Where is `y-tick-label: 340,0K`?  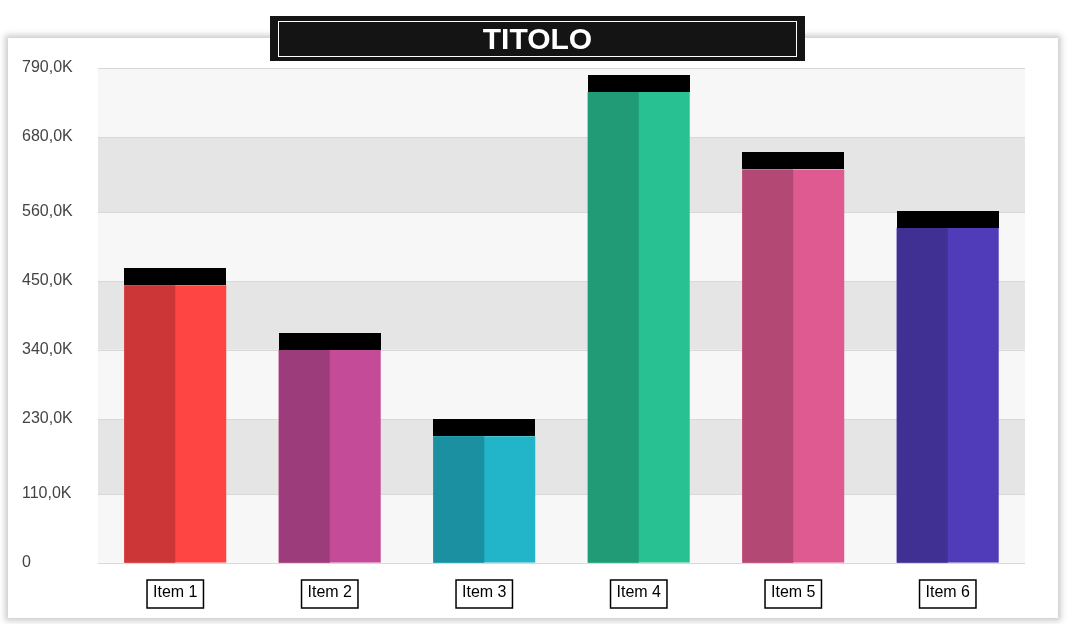 y-tick-label: 340,0K is located at coordinates (48, 349).